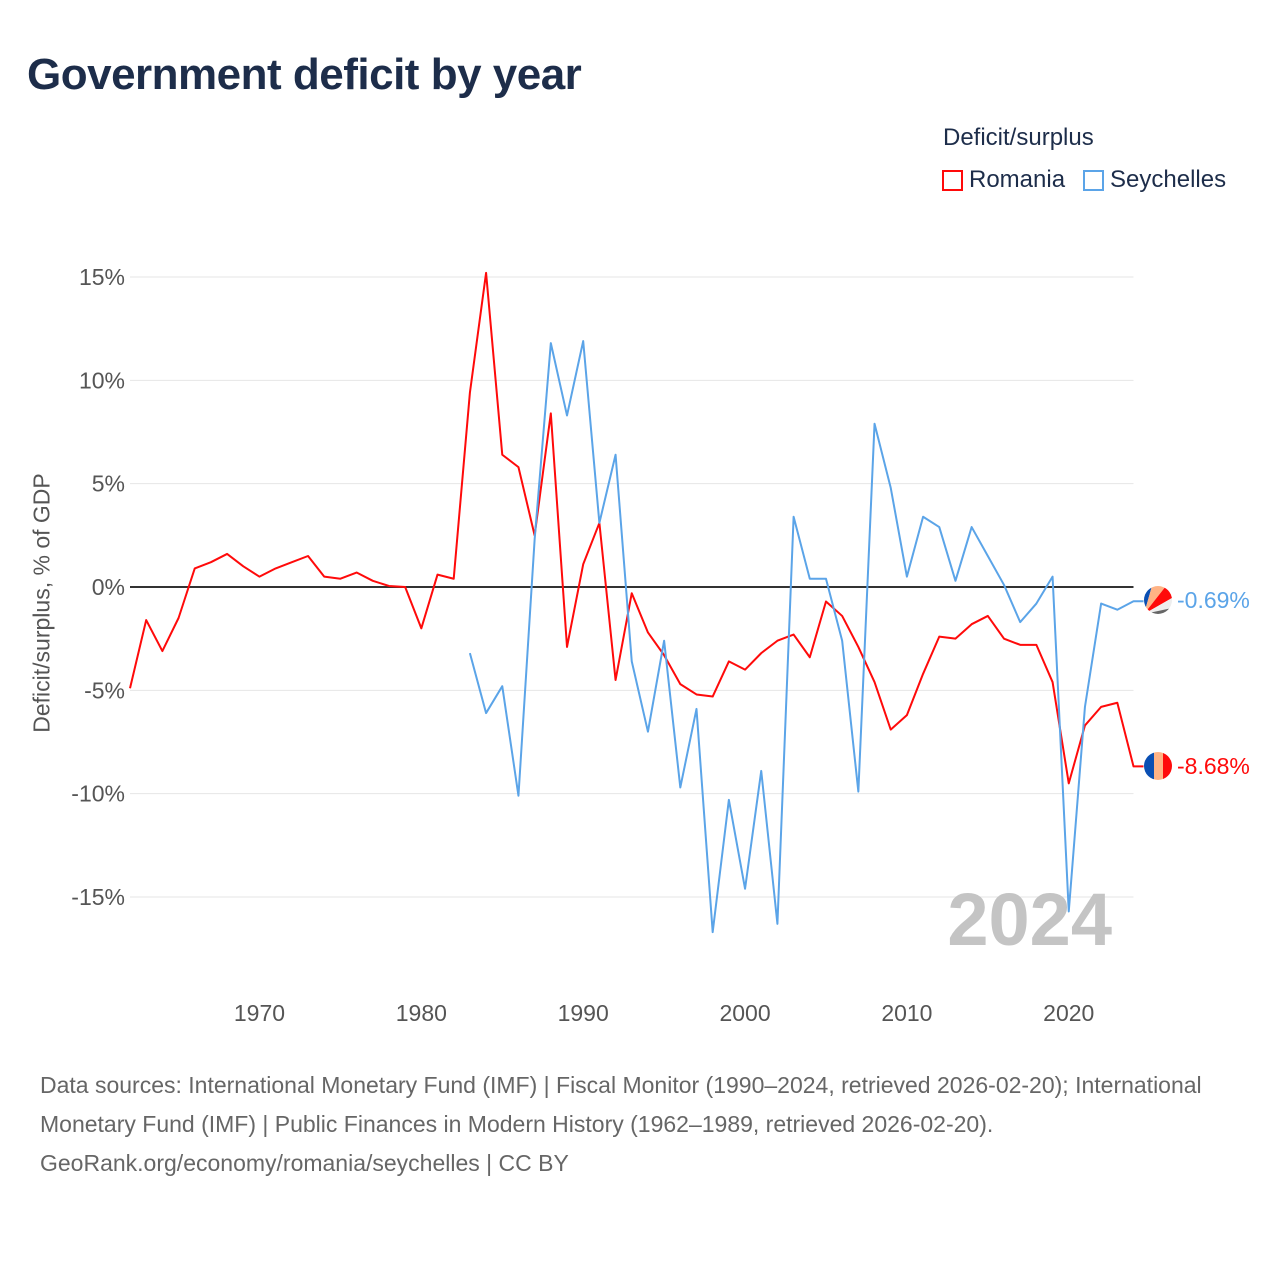 This screenshot has height=1280, width=1280. Describe the element at coordinates (1029, 919) in the screenshot. I see `year-watermark: 2024` at that location.